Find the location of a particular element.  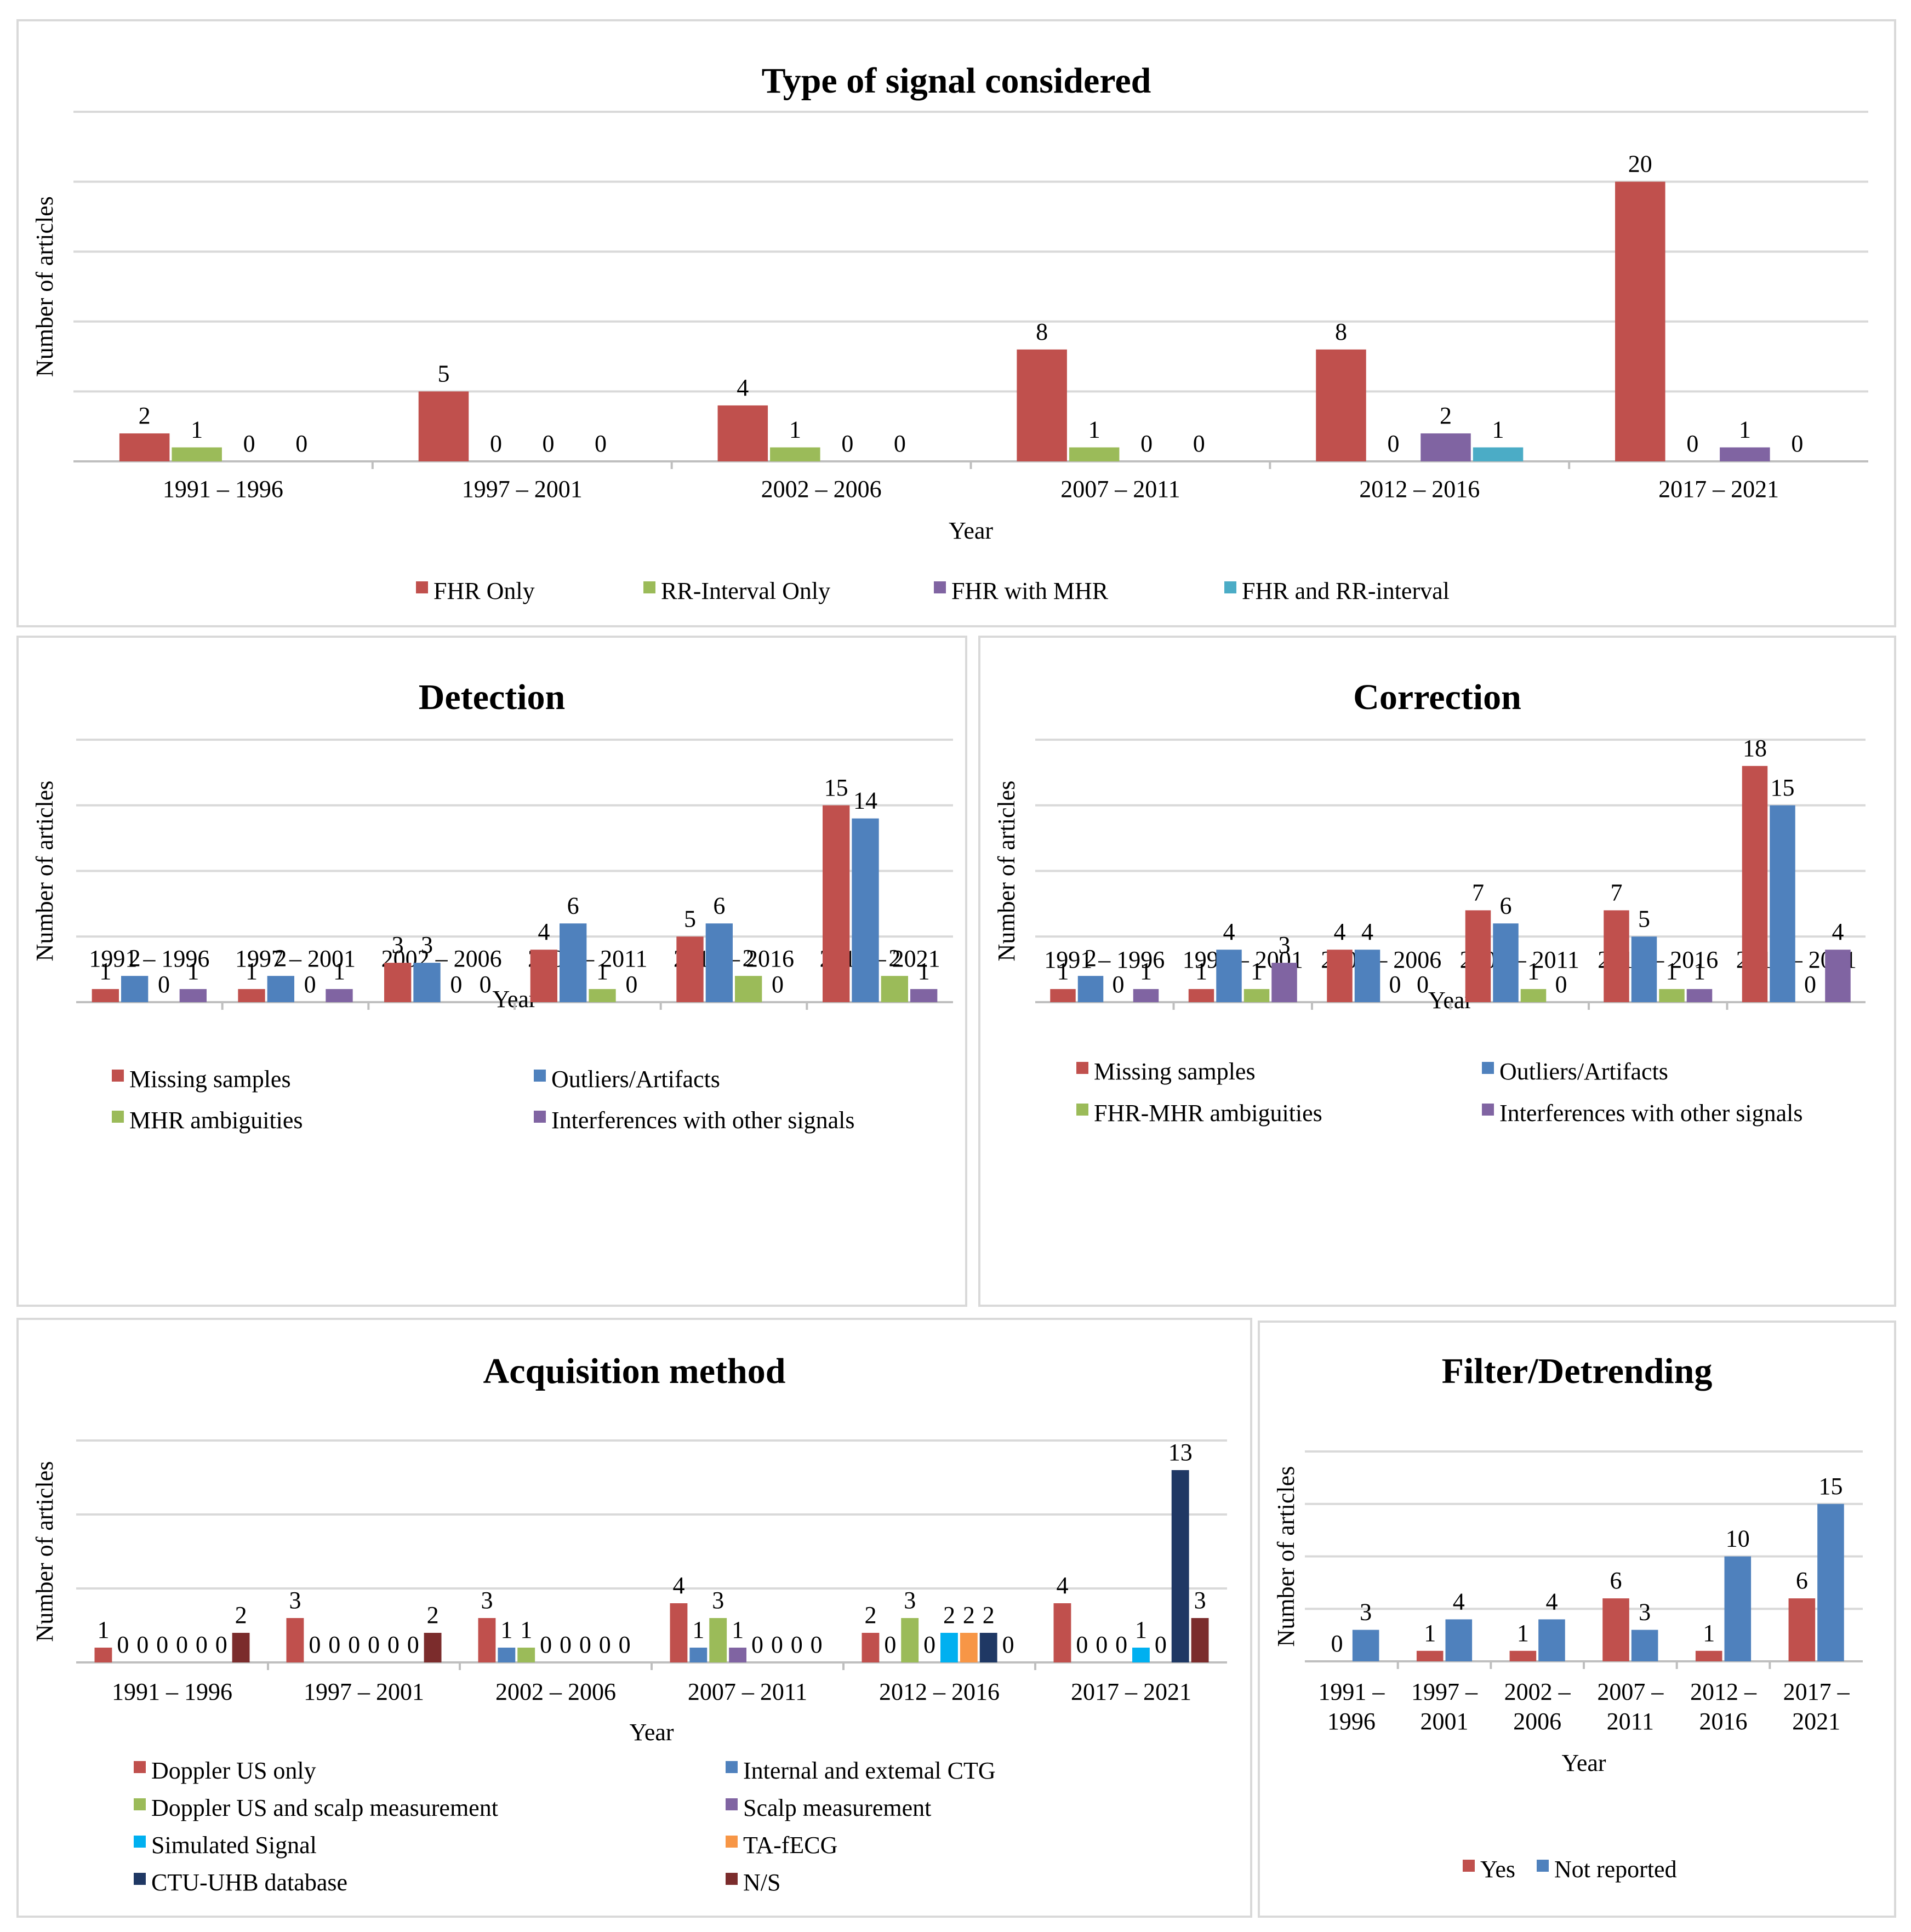

legend-label: Doppler US and scalp measurement is located at coordinates (324, 1807).